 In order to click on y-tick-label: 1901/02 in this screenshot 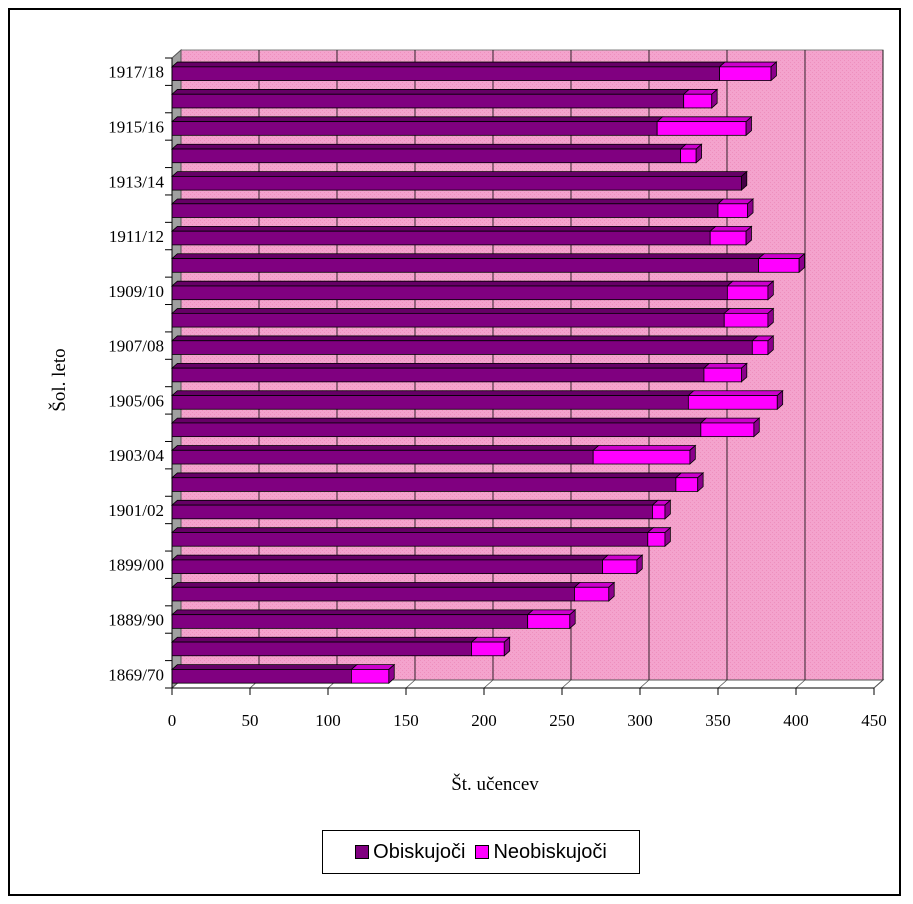, I will do `click(136, 510)`.